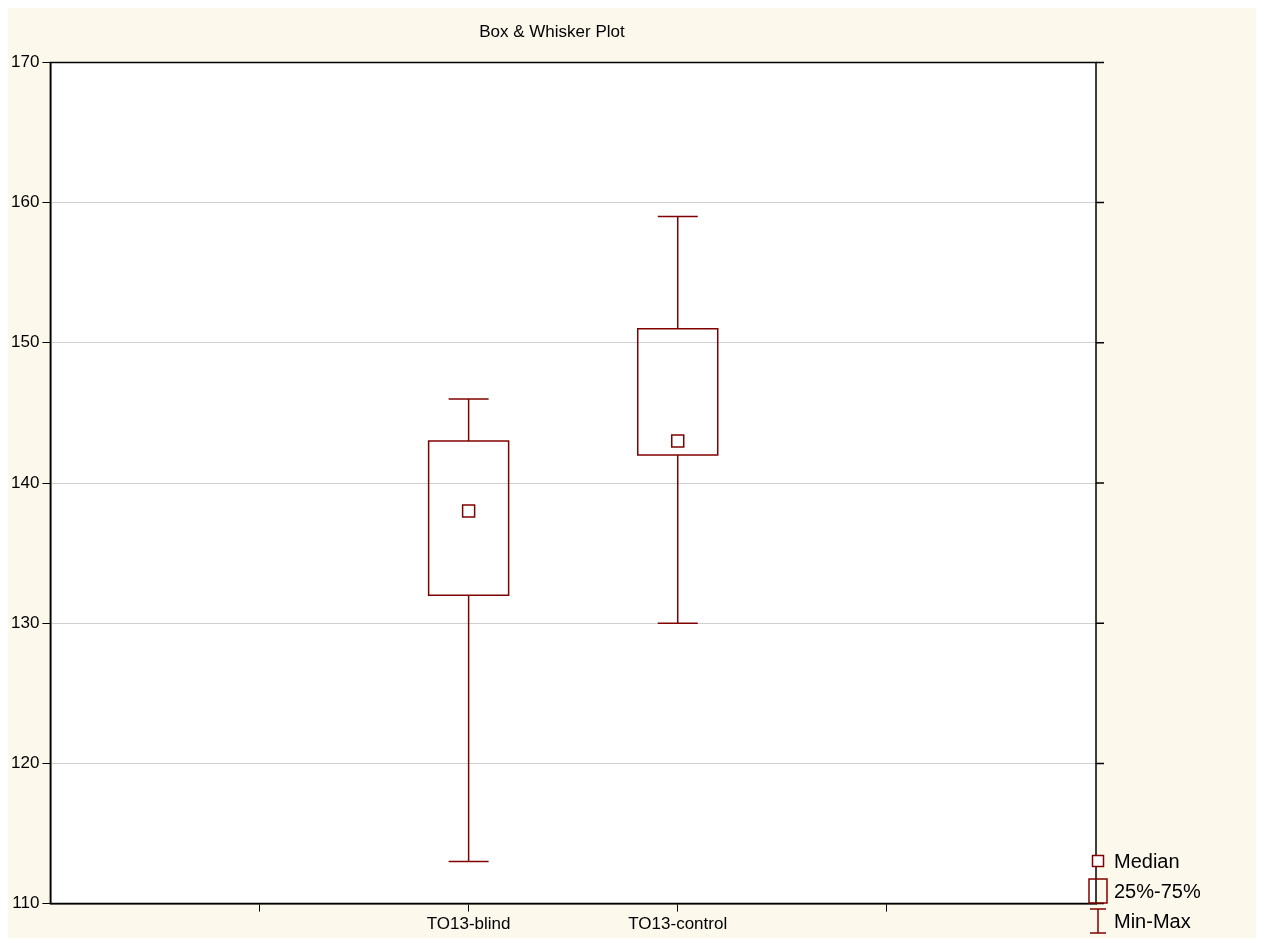  What do you see at coordinates (468, 924) in the screenshot?
I see `x-tick-label: TO13-blind` at bounding box center [468, 924].